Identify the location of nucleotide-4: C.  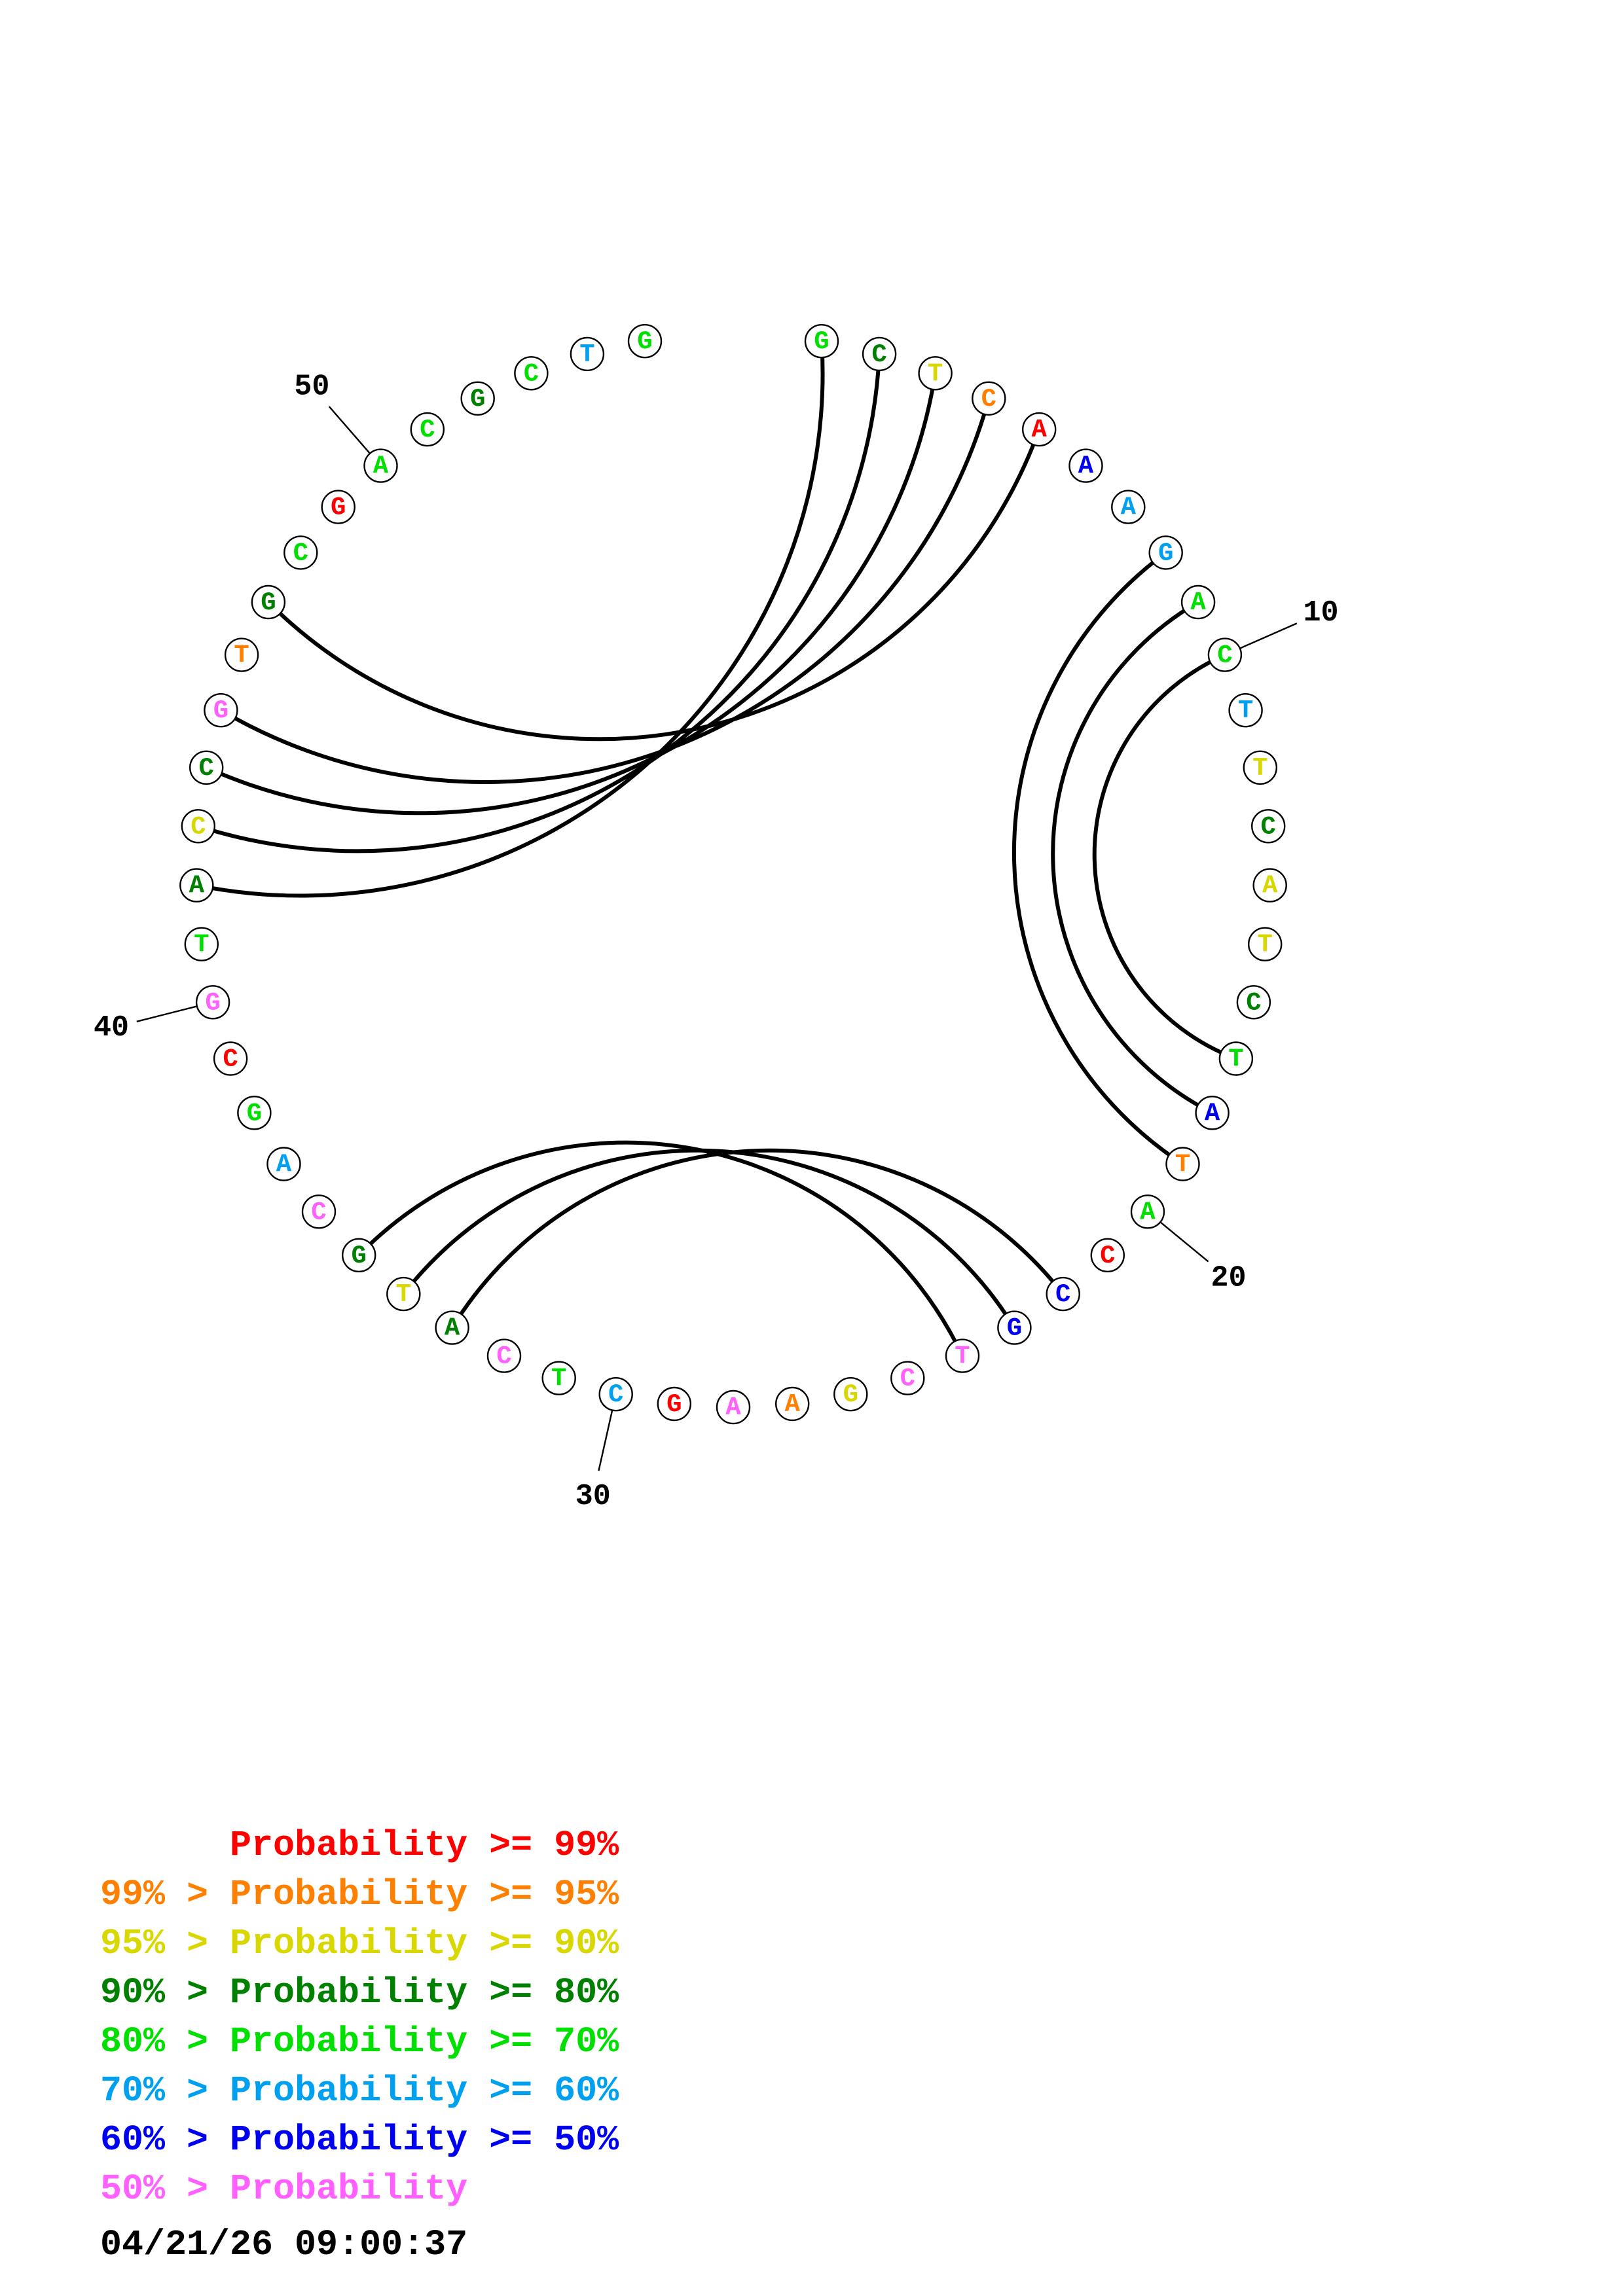
(989, 398).